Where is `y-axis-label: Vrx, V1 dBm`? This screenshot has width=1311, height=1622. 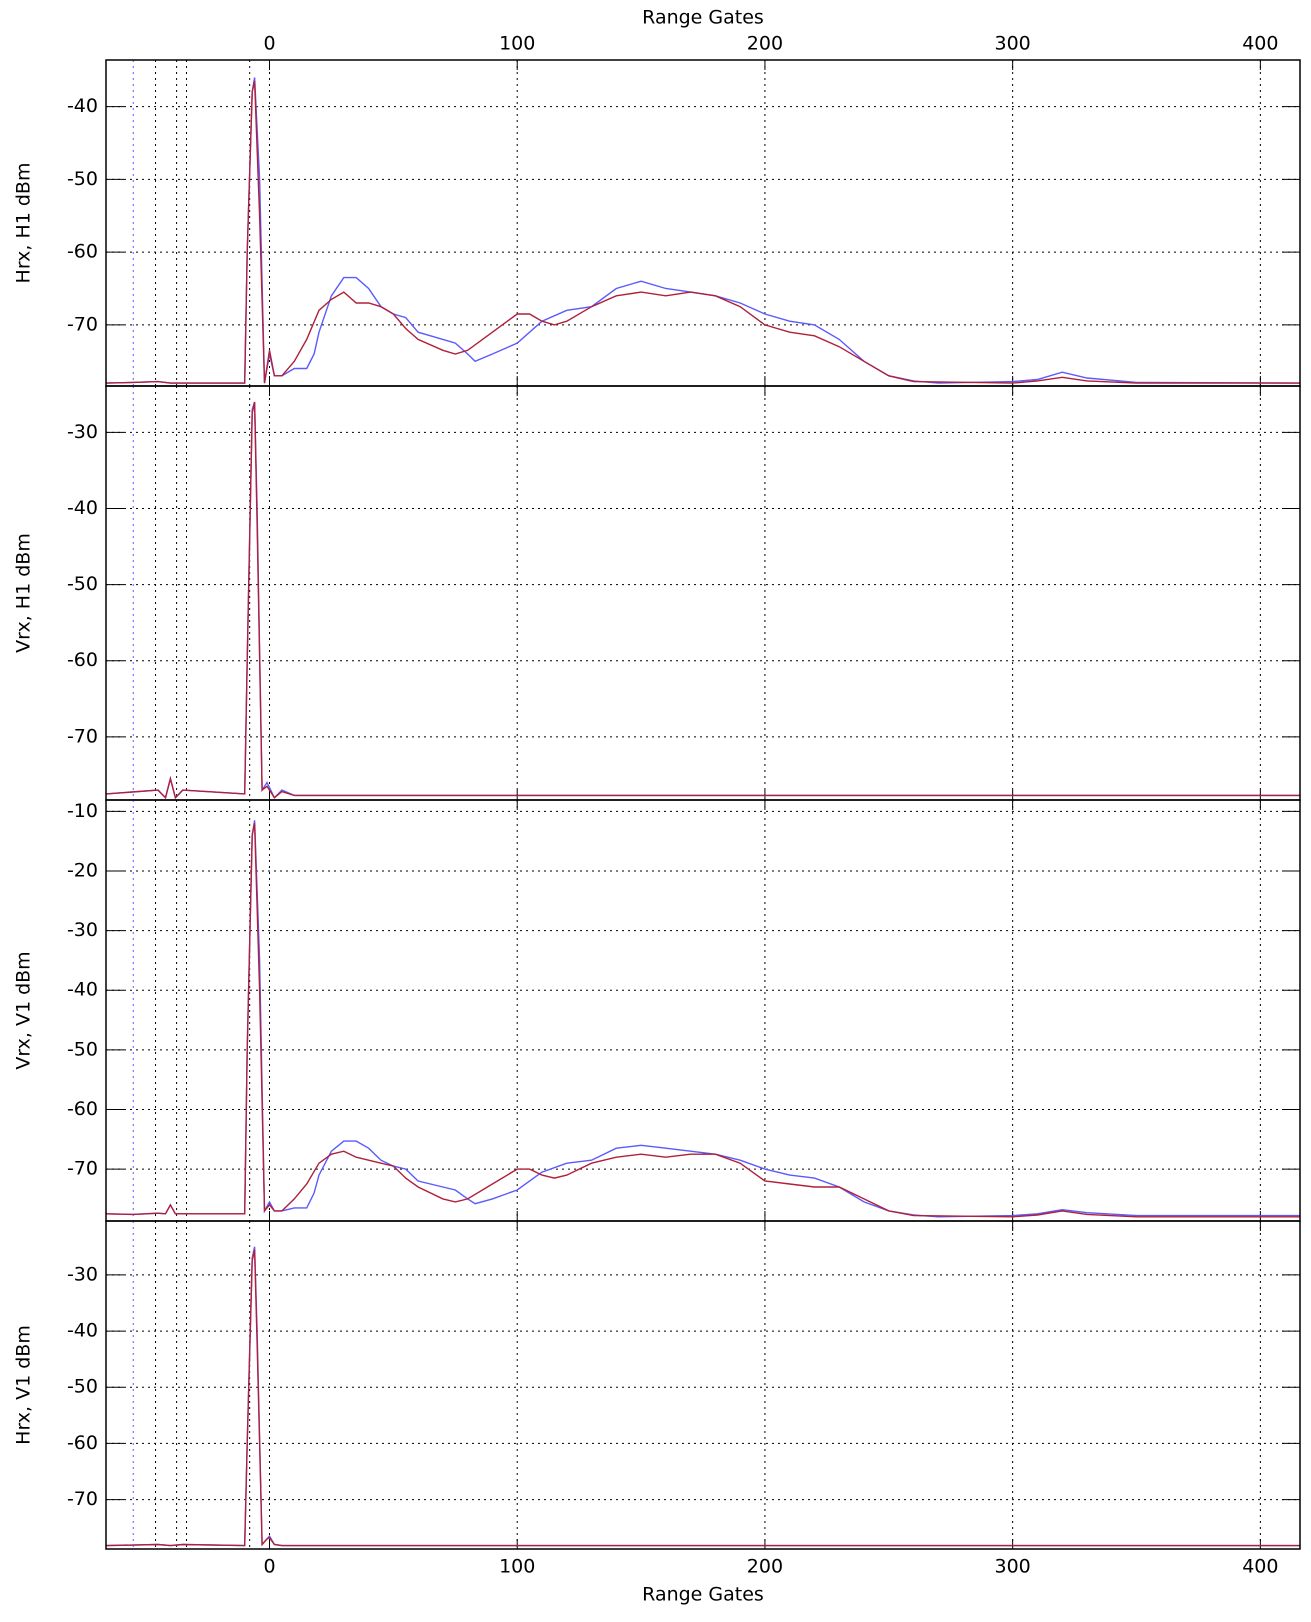 y-axis-label: Vrx, V1 dBm is located at coordinates (24, 1010).